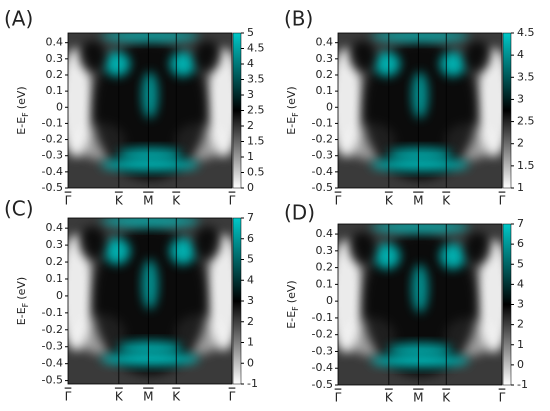 The width and height of the screenshot is (550, 411). I want to click on y-tick-label: -0.2, so click(52, 139).